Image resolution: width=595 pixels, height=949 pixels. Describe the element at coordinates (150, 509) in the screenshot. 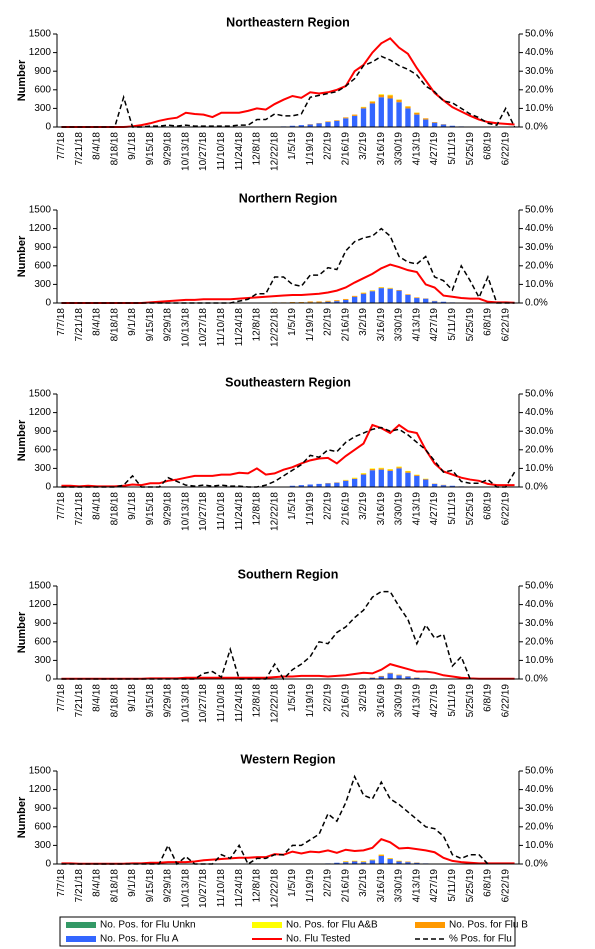

I see `x-tick-label: 9/15/18` at that location.